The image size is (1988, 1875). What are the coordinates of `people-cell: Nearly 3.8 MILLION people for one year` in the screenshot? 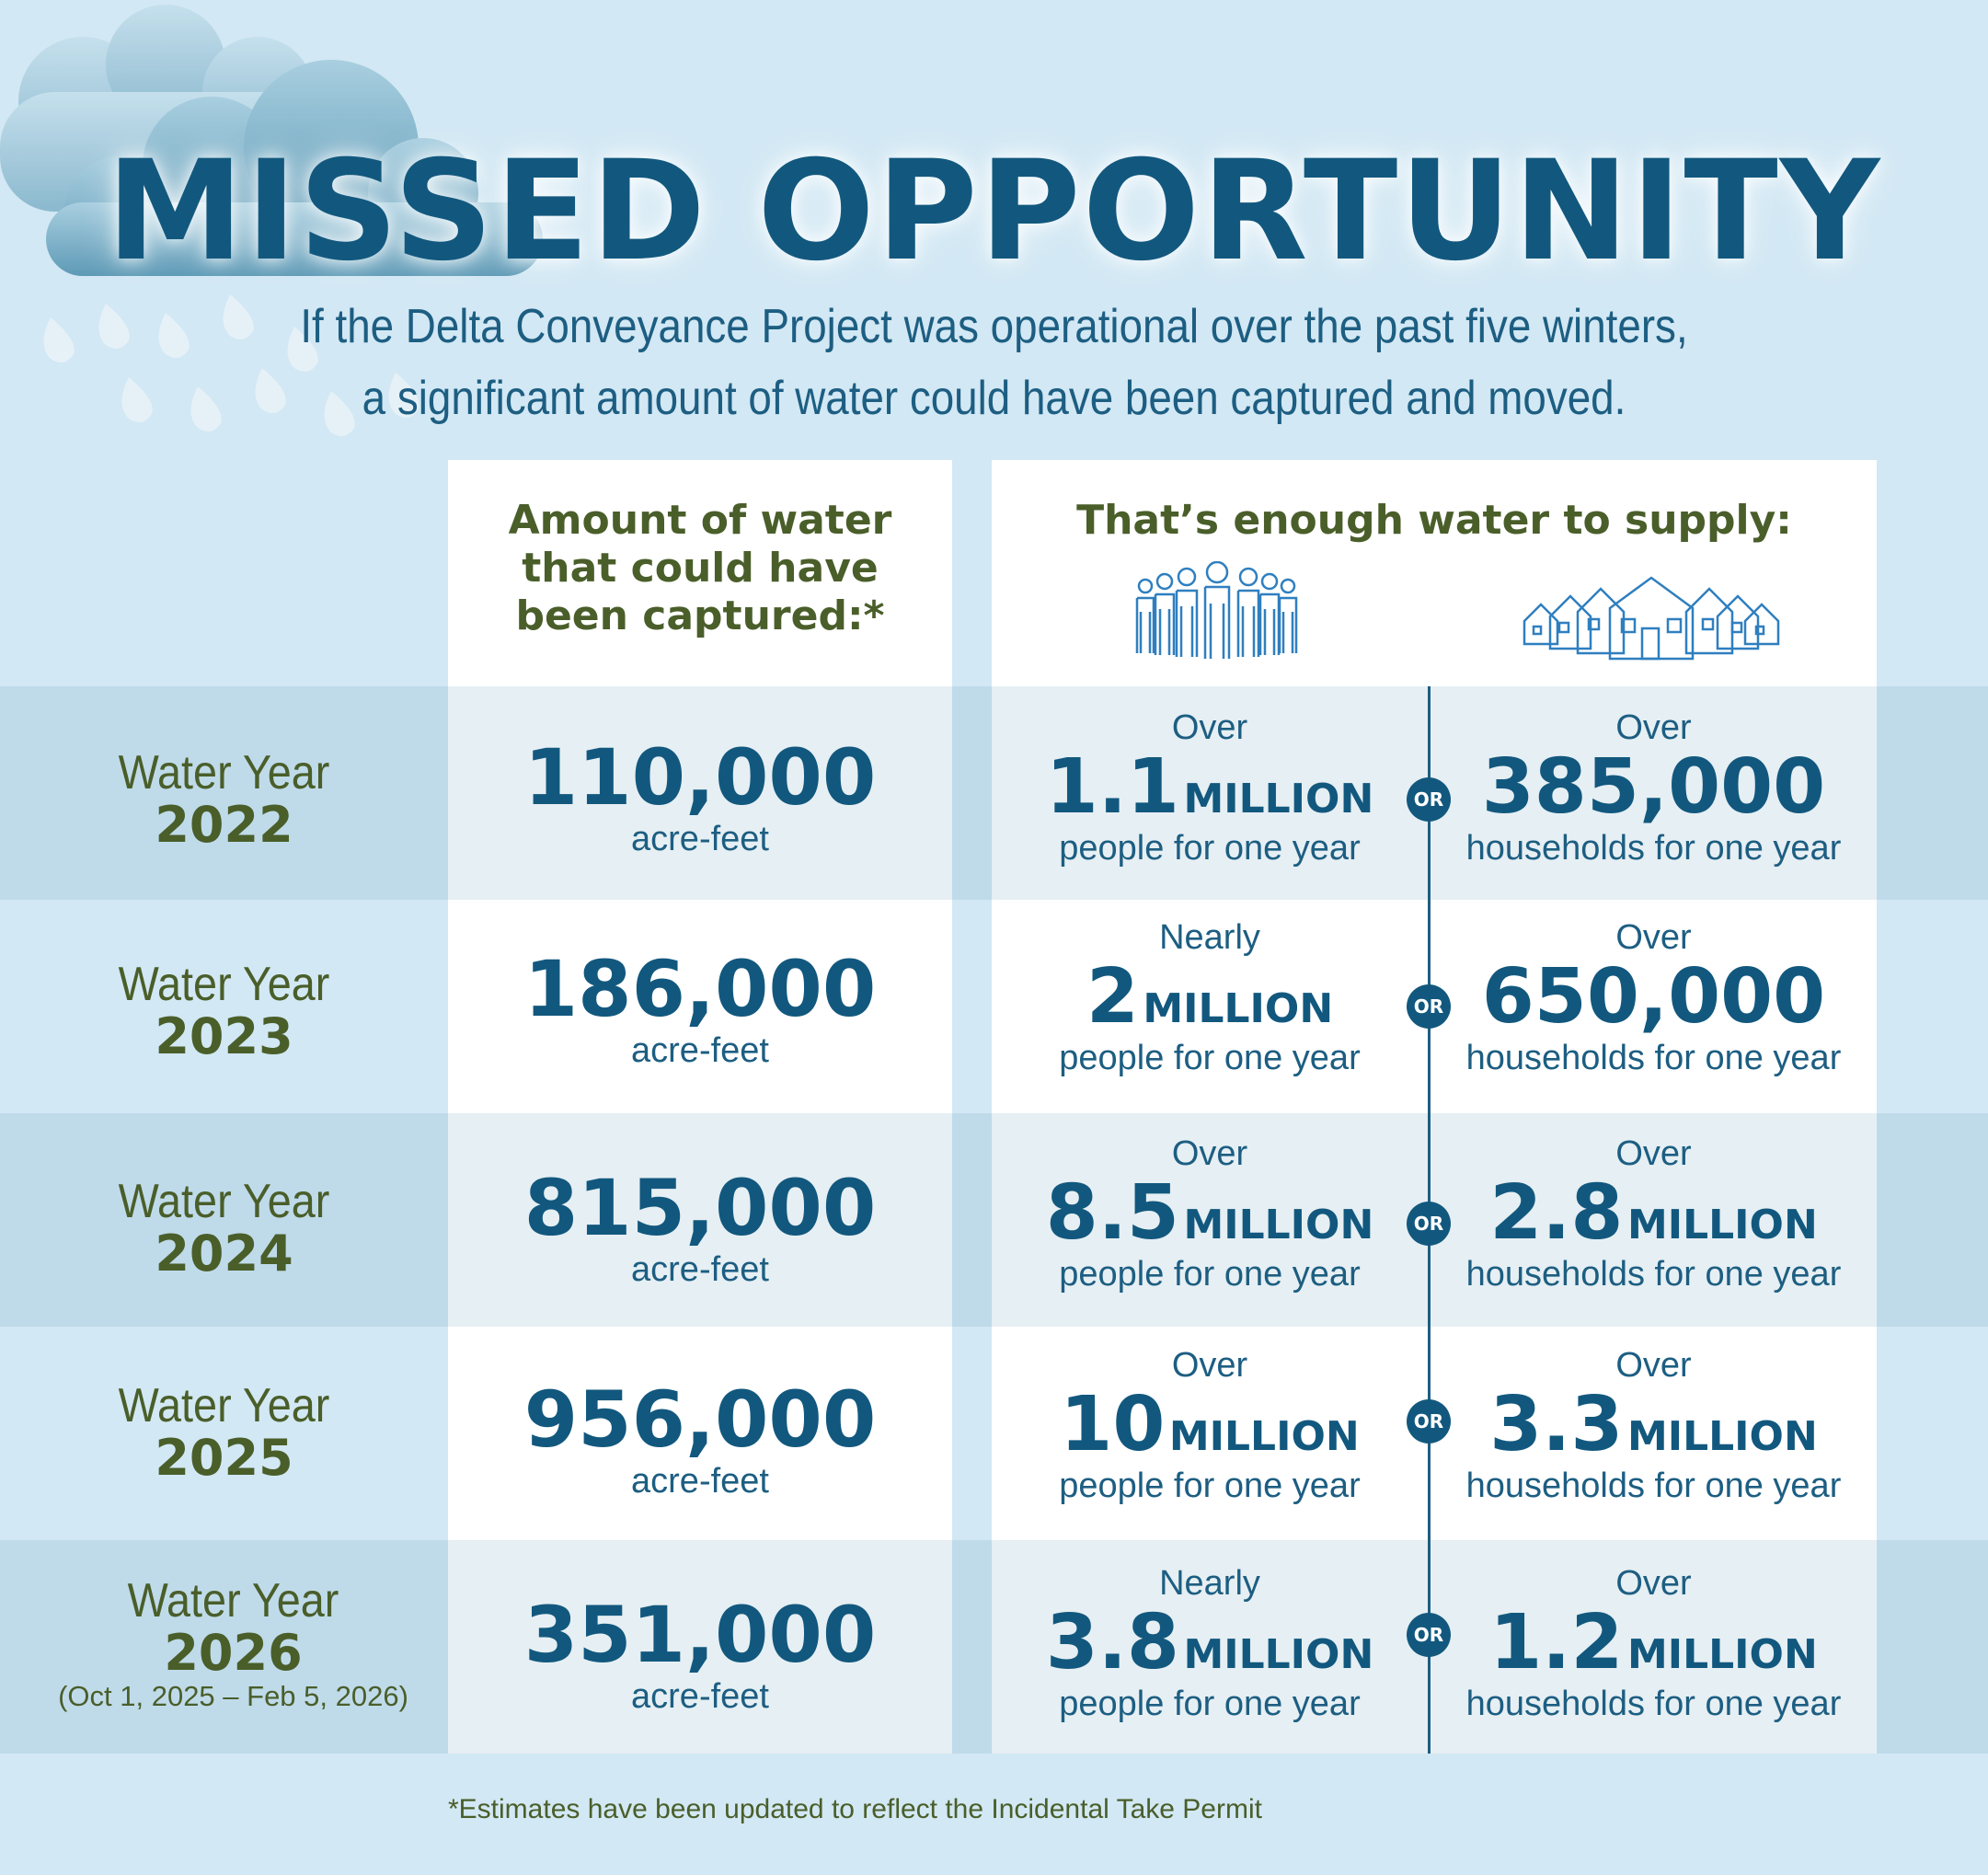 It's located at (1210, 1644).